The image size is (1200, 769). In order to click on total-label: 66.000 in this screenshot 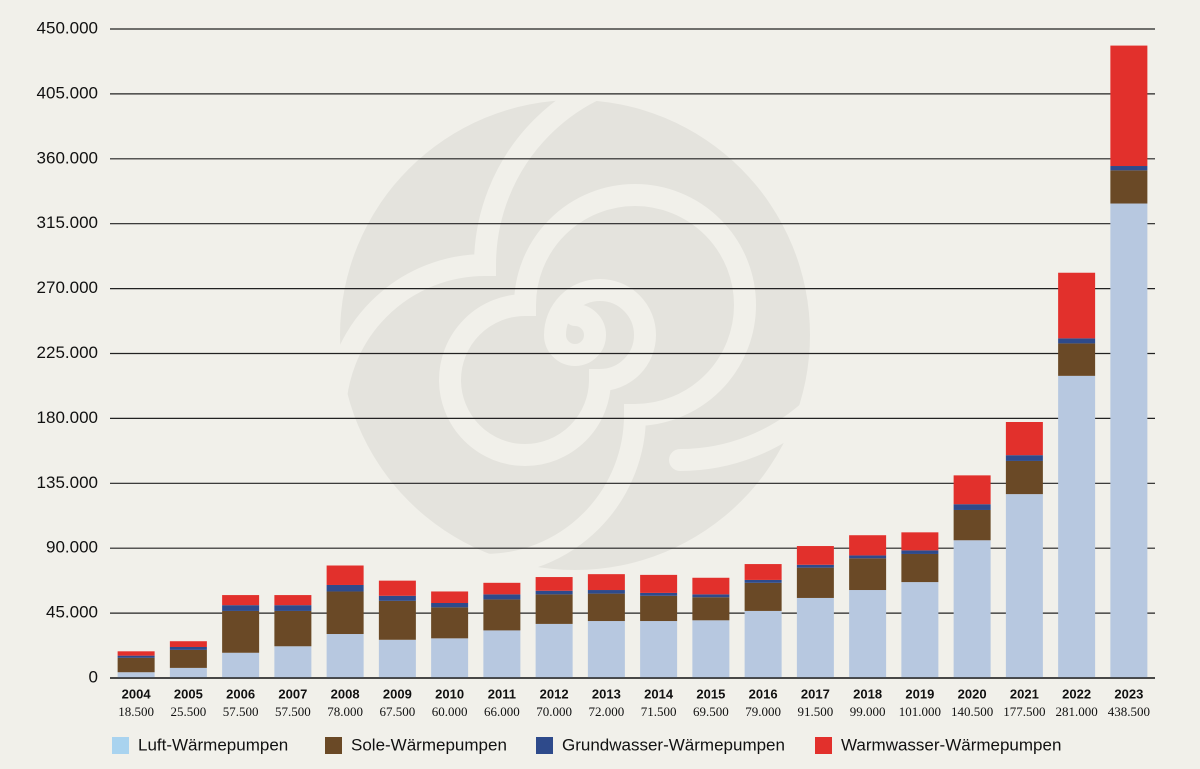, I will do `click(502, 711)`.